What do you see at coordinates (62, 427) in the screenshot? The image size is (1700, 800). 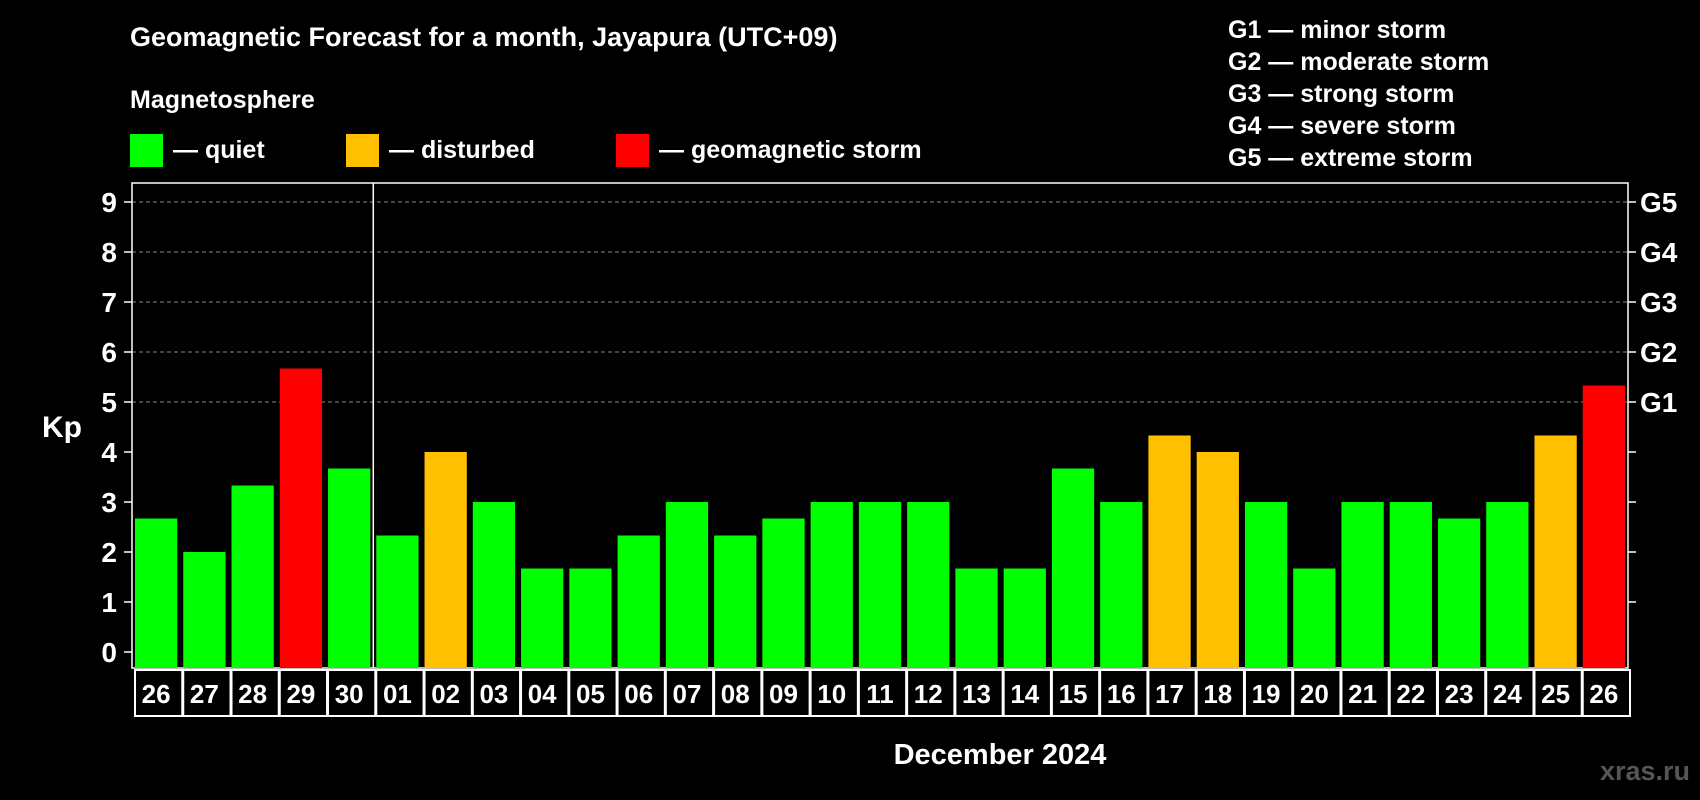 I see `y-axis-label: Kp` at bounding box center [62, 427].